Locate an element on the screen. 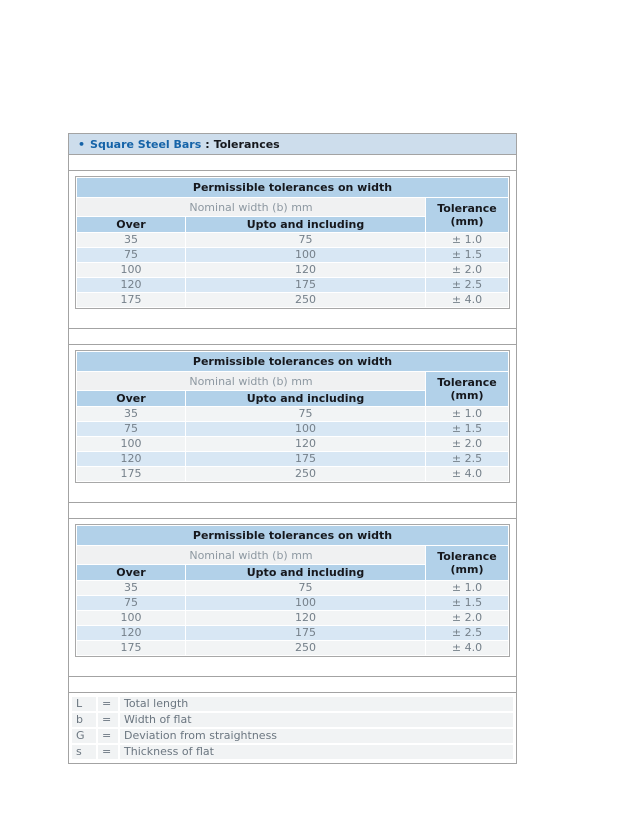  legend-row: L = Total length is located at coordinates (292, 704).